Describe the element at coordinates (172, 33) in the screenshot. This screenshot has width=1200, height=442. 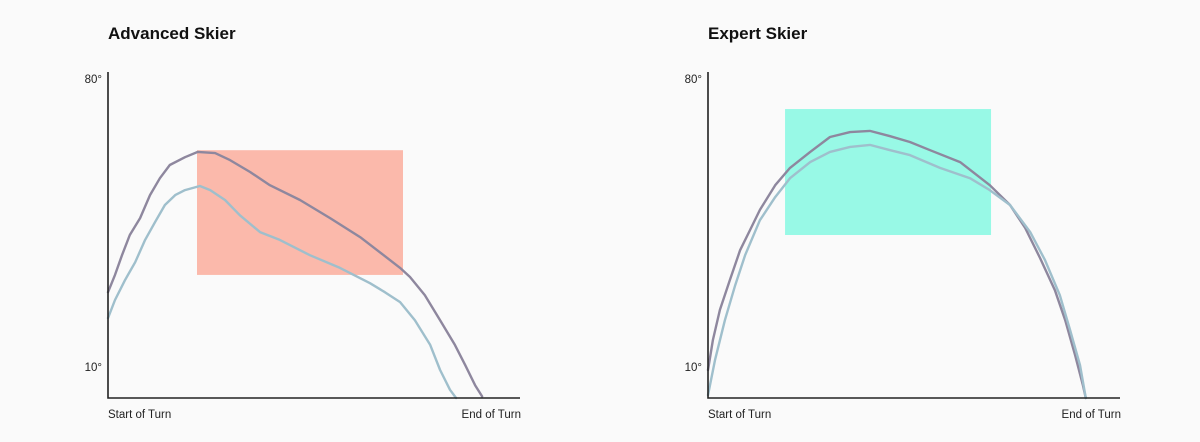
I see `chart-title: Advanced Skier` at that location.